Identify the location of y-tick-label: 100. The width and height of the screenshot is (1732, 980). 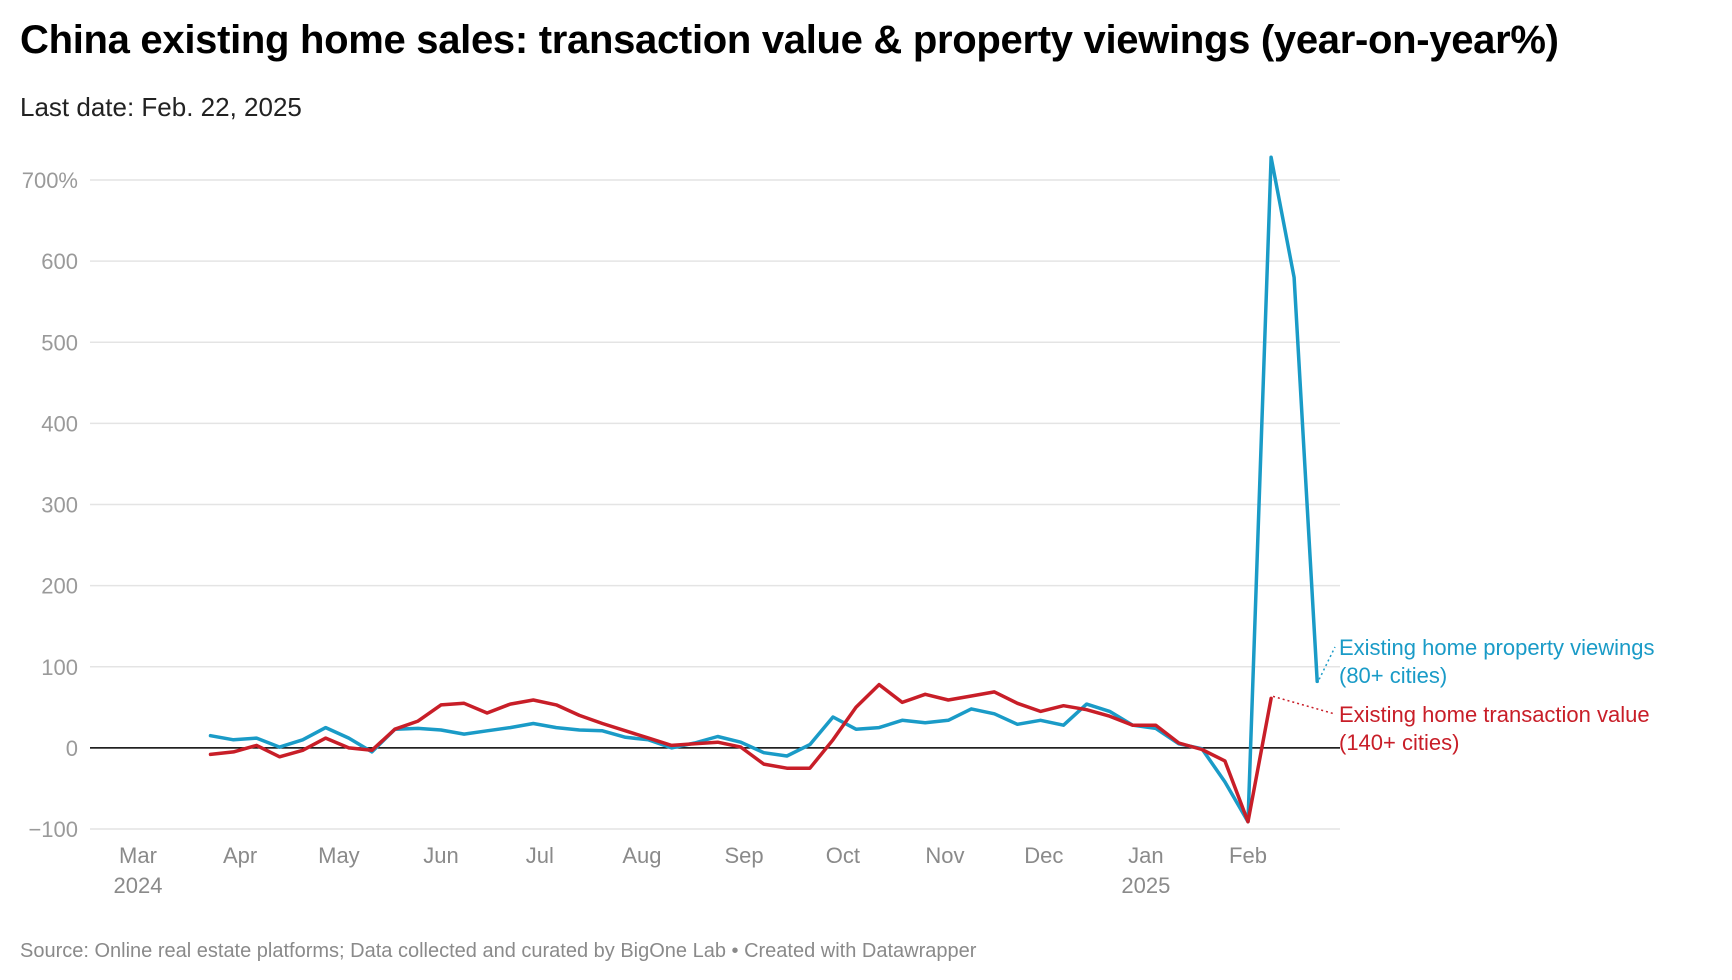
(59, 667).